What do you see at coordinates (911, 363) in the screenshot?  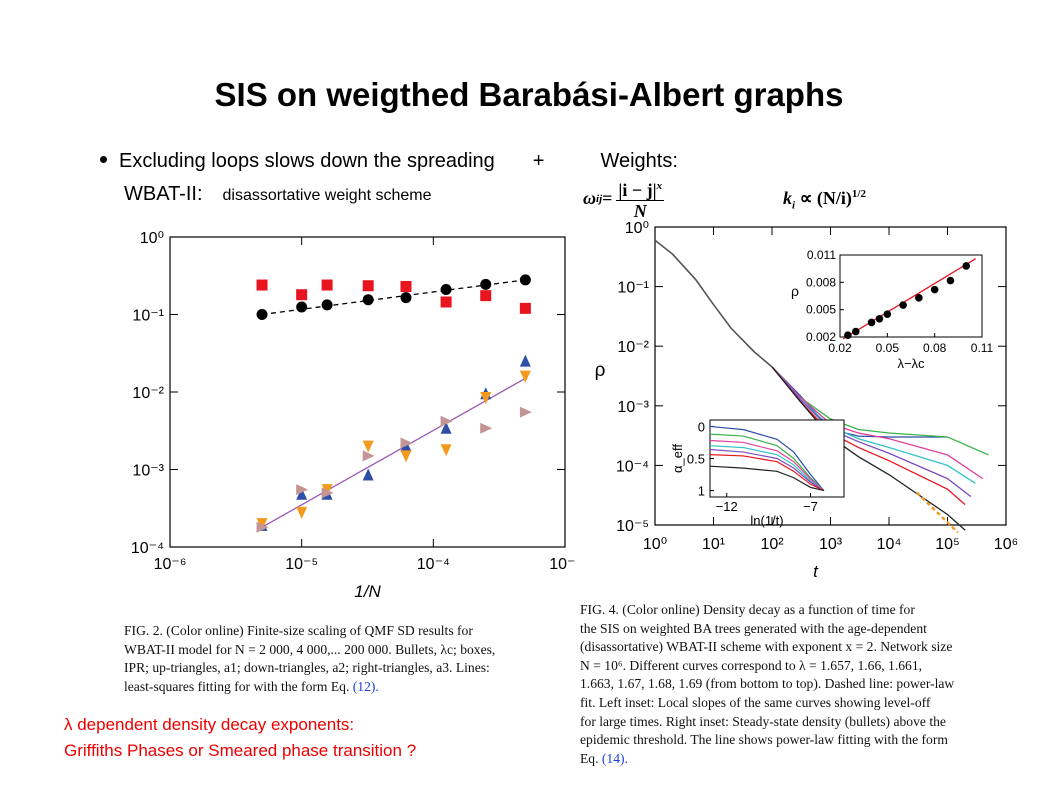 I see `inset-x-axis-label: λ−λc` at bounding box center [911, 363].